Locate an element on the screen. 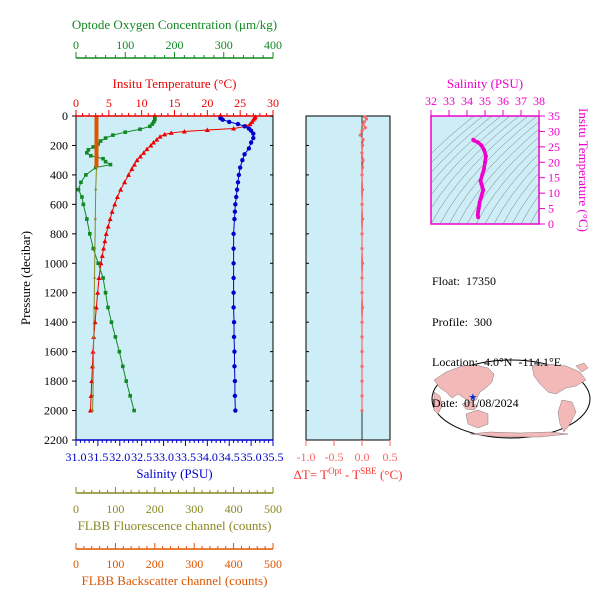 This screenshot has height=605, width=609. backscatter-tick-label: 500 is located at coordinates (273, 564).